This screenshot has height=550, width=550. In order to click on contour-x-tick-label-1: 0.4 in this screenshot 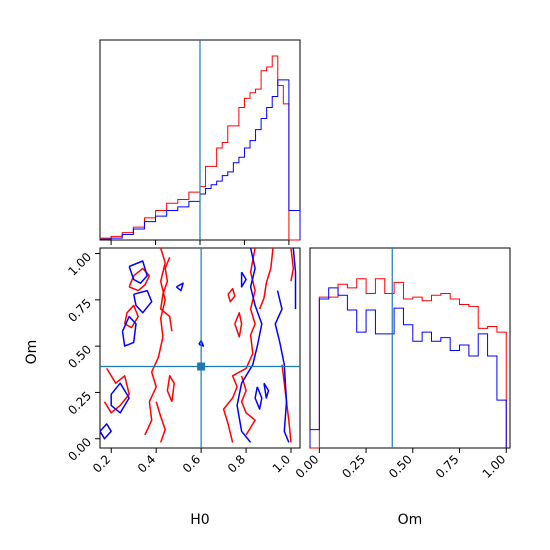, I will do `click(146, 463)`.